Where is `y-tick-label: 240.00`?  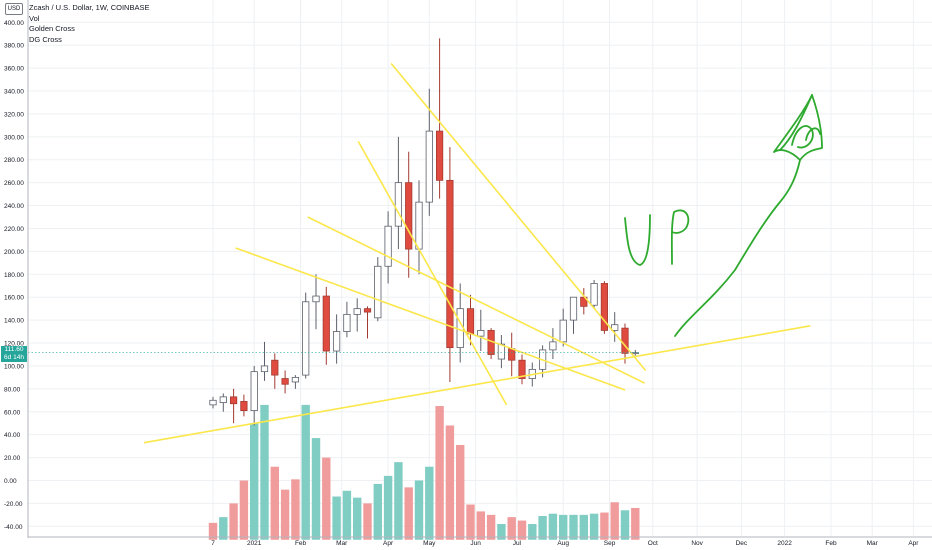 y-tick-label: 240.00 is located at coordinates (14, 206).